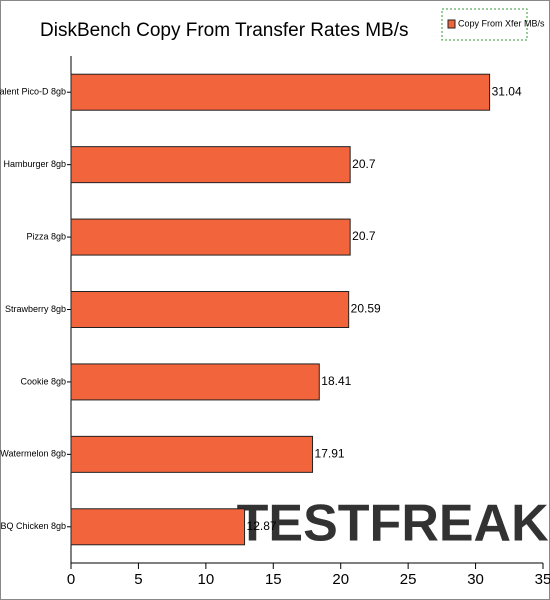 Image resolution: width=550 pixels, height=600 pixels. Describe the element at coordinates (46, 236) in the screenshot. I see `y-tick-label: Pizza 8gb` at that location.